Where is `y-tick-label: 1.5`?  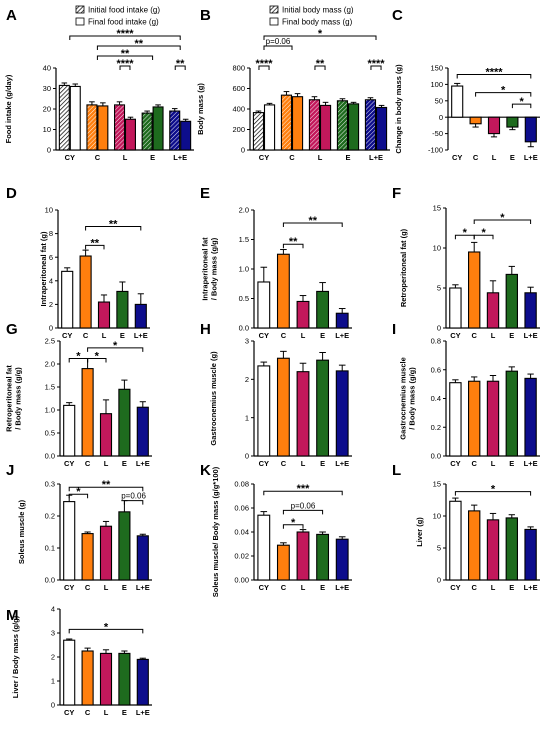 y-tick-label: 1.5 is located at coordinates (50, 387).